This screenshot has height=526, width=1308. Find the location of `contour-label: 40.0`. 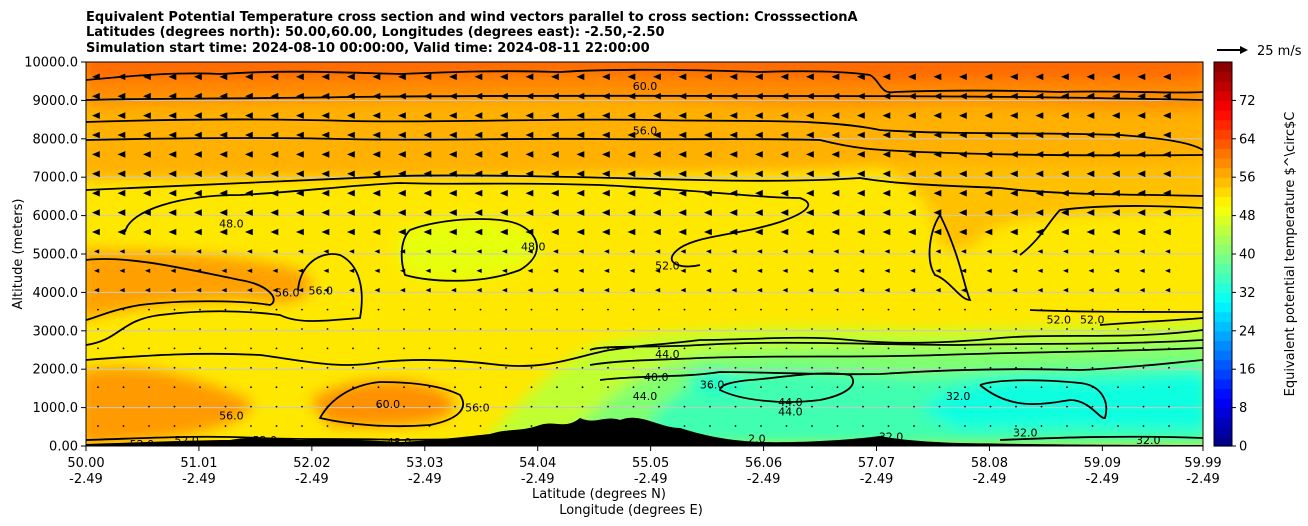

contour-label: 40.0 is located at coordinates (656, 377).